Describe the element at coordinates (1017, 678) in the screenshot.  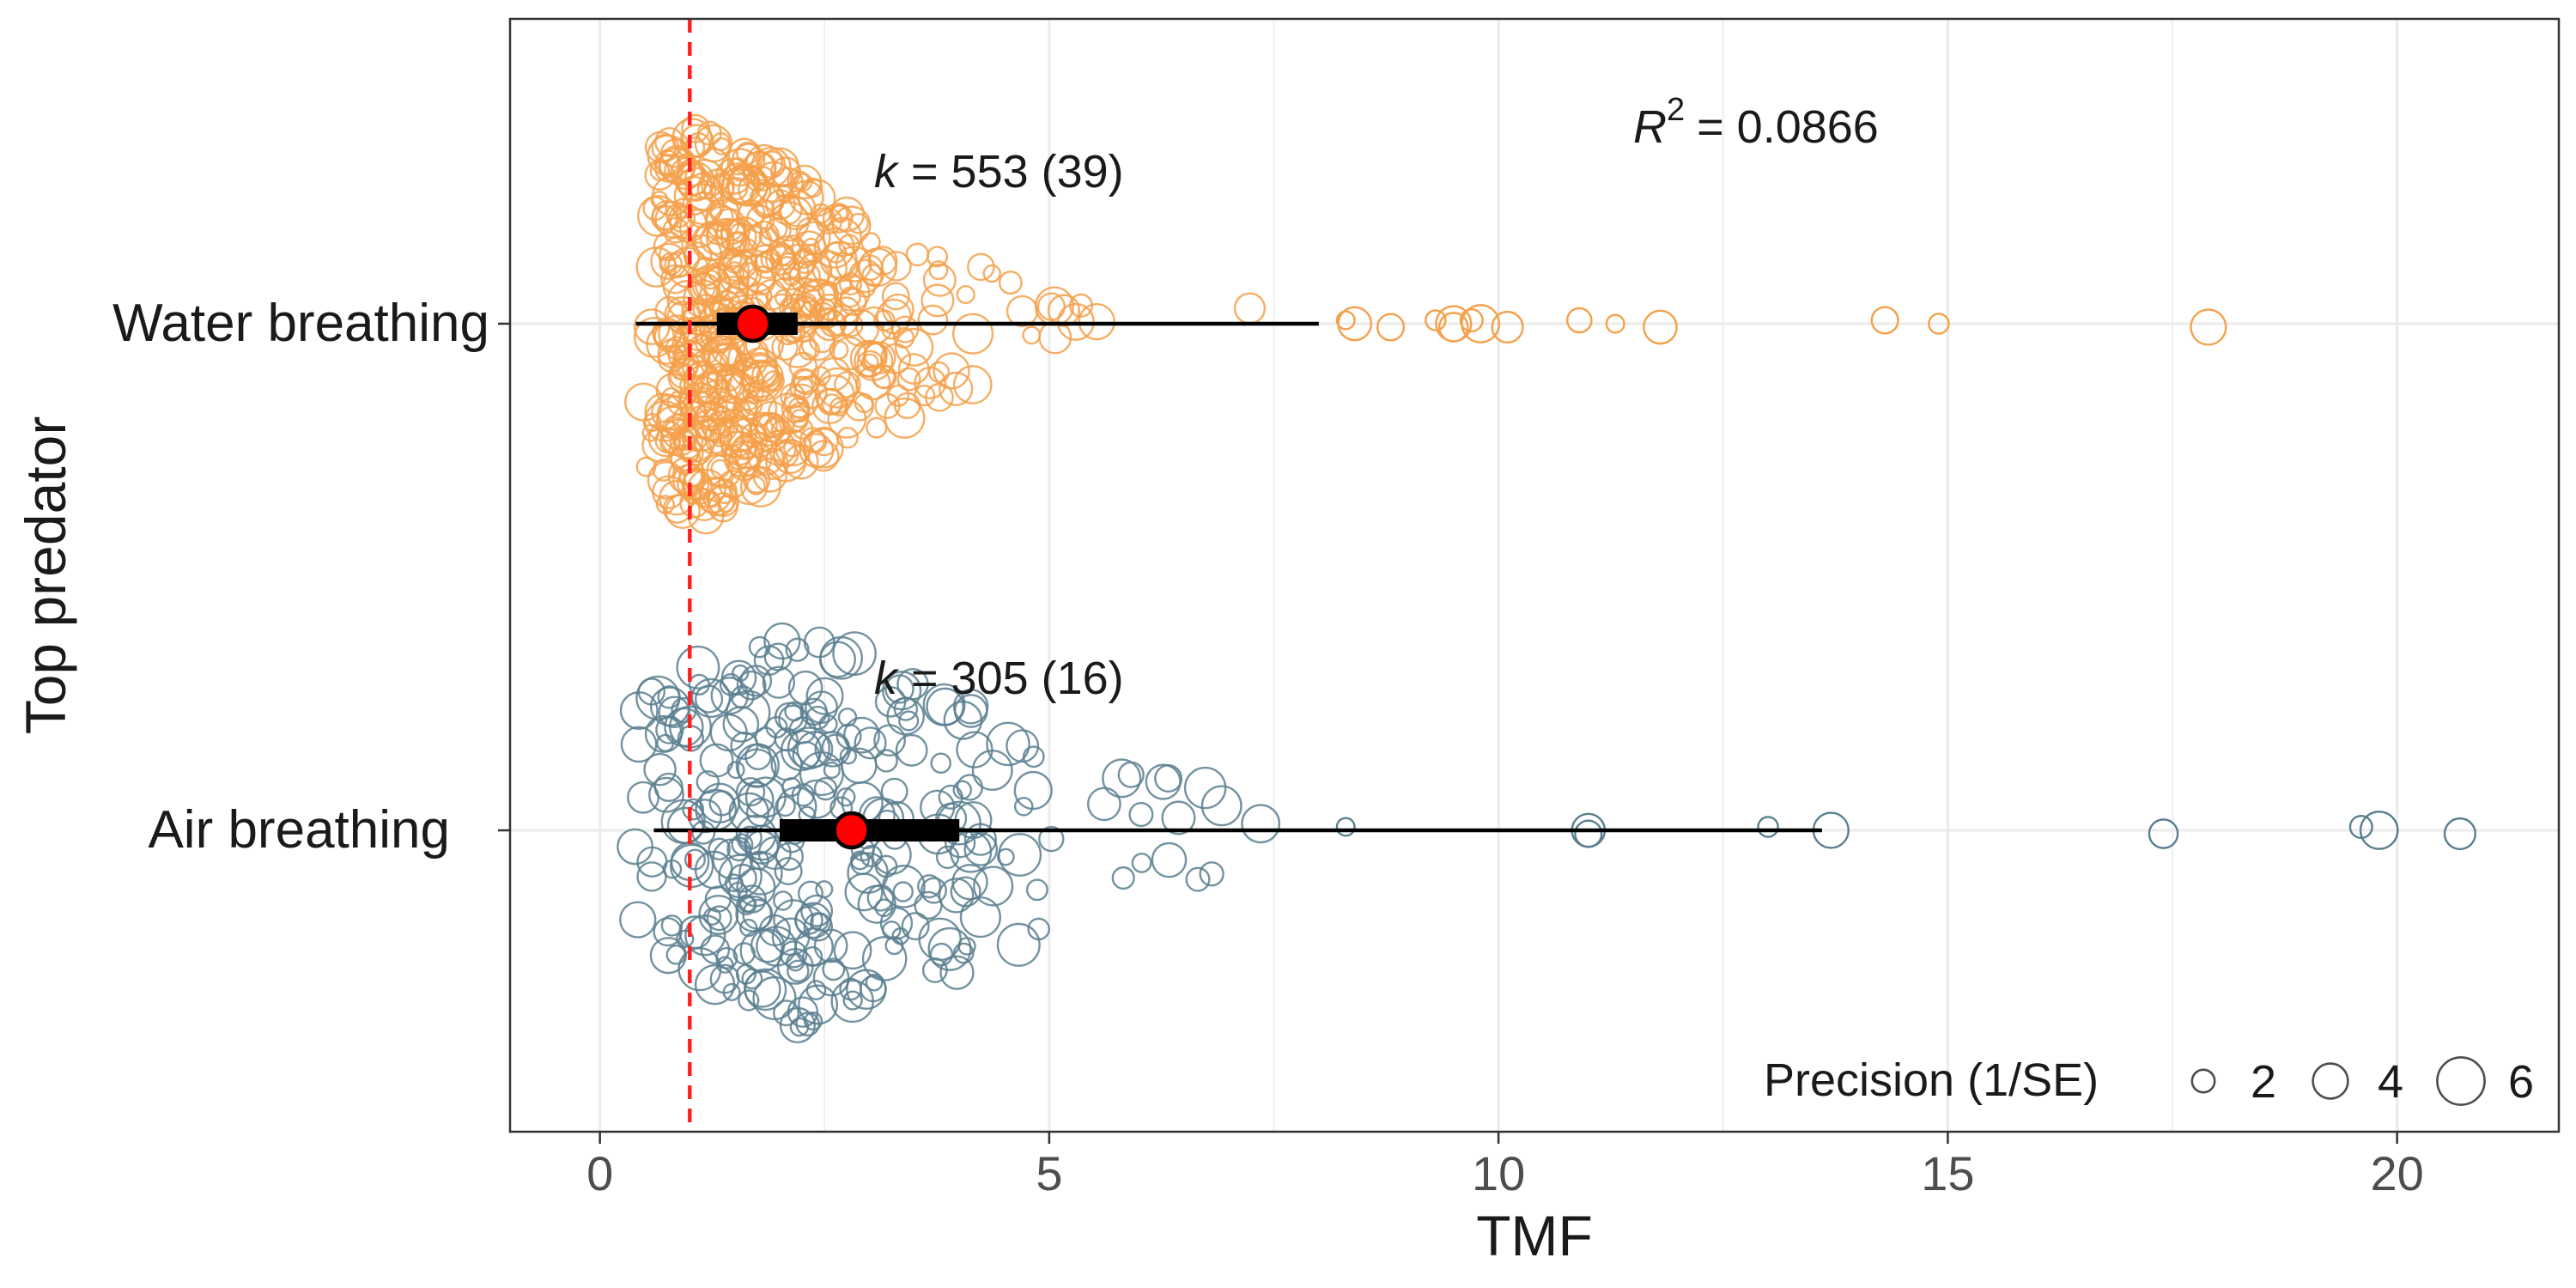
I see `k-value: = 305 (16)` at that location.